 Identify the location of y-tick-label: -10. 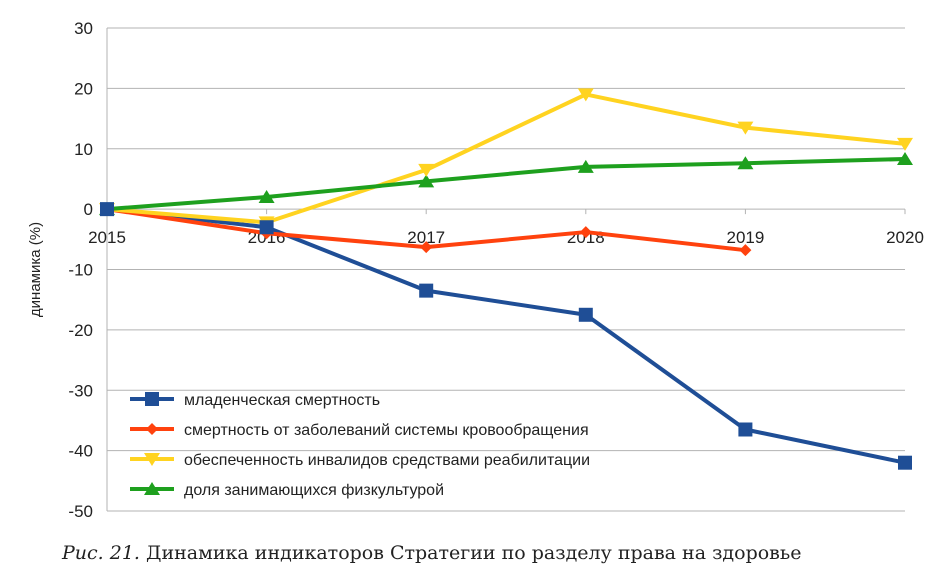
(80, 270).